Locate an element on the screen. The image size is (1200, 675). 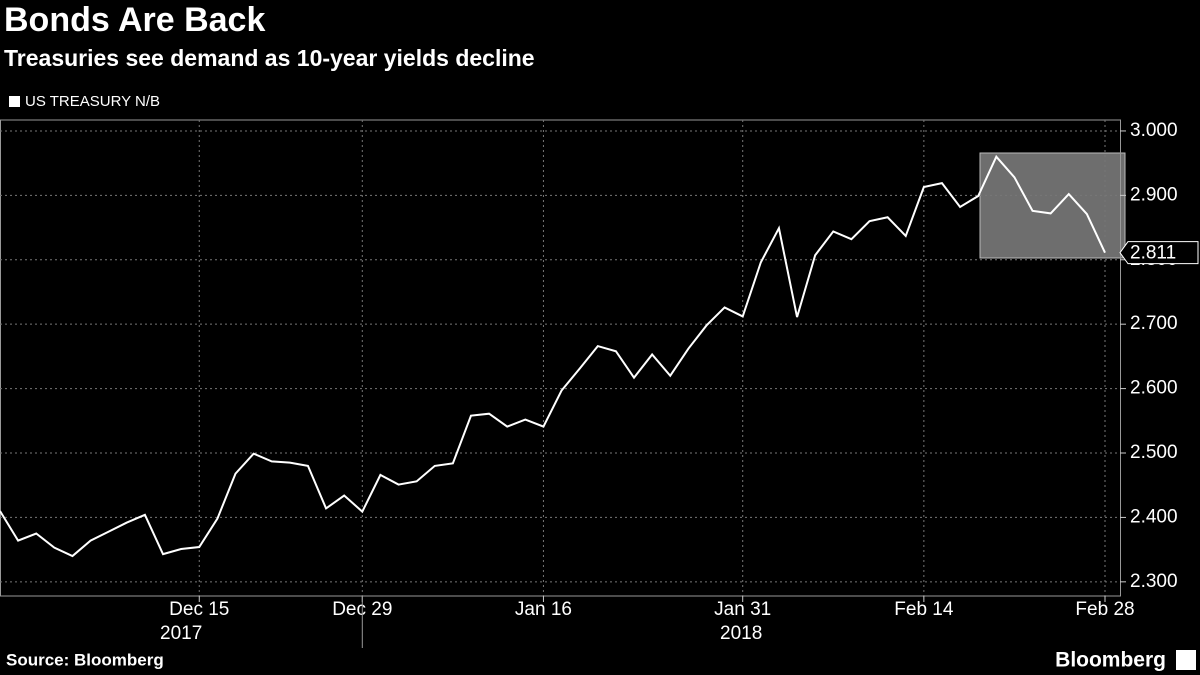
x-tick-label: Feb 14 is located at coordinates (924, 609).